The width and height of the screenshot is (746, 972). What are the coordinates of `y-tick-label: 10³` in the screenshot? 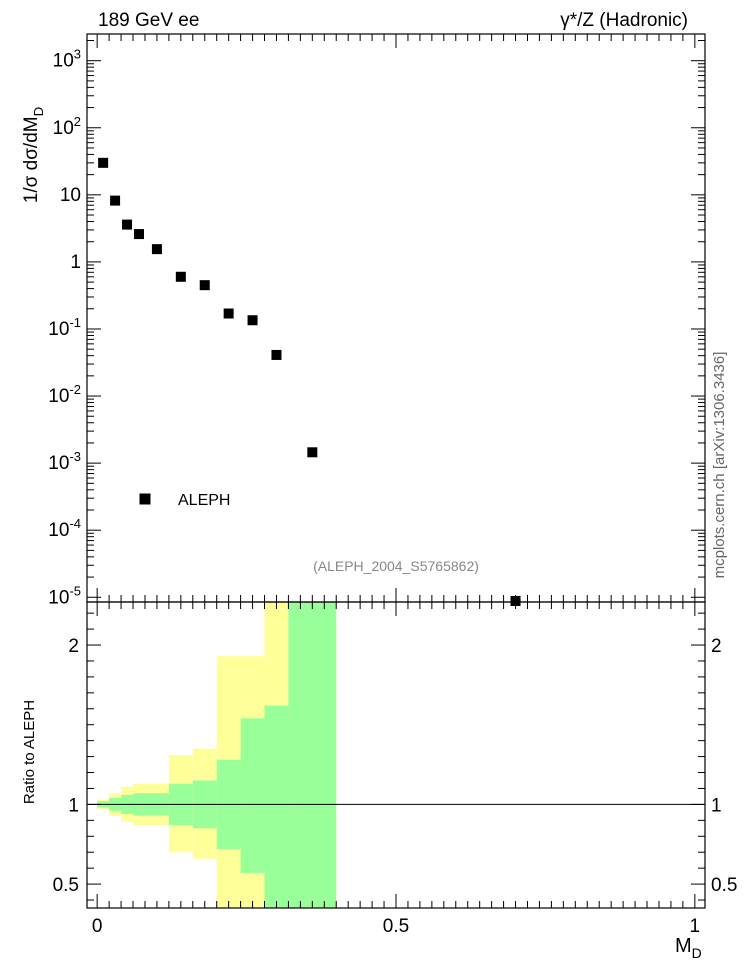 It's located at (67, 59).